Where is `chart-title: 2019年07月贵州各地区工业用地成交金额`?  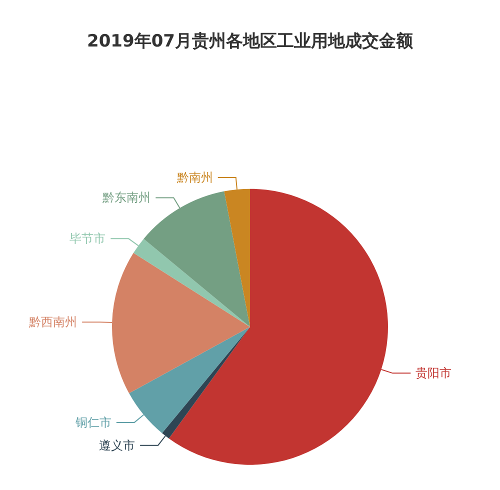
chart-title: 2019年07月贵州各地区工业用地成交金额 is located at coordinates (250, 42).